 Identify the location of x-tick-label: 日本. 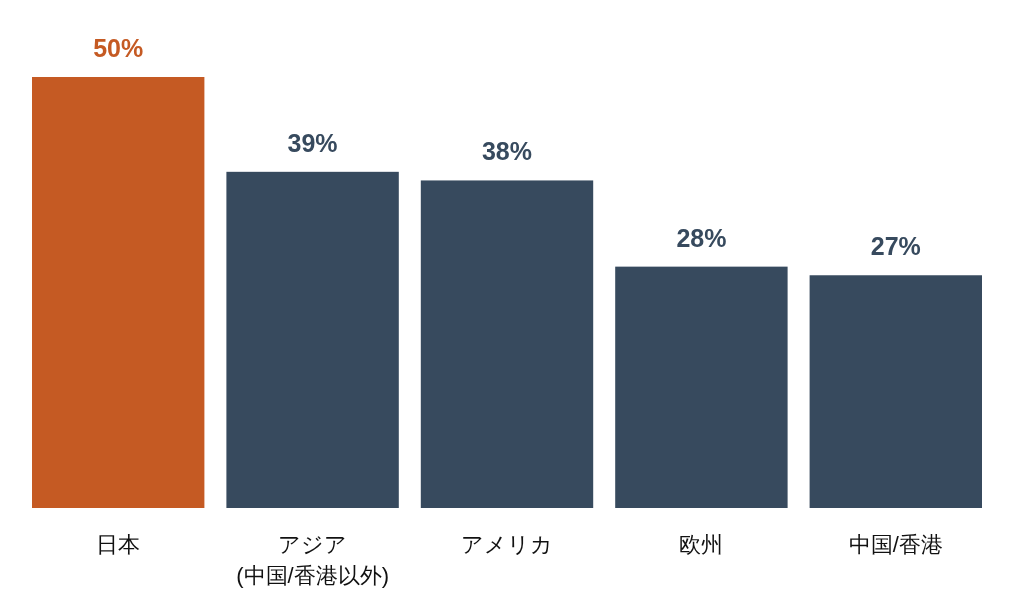
(118, 544).